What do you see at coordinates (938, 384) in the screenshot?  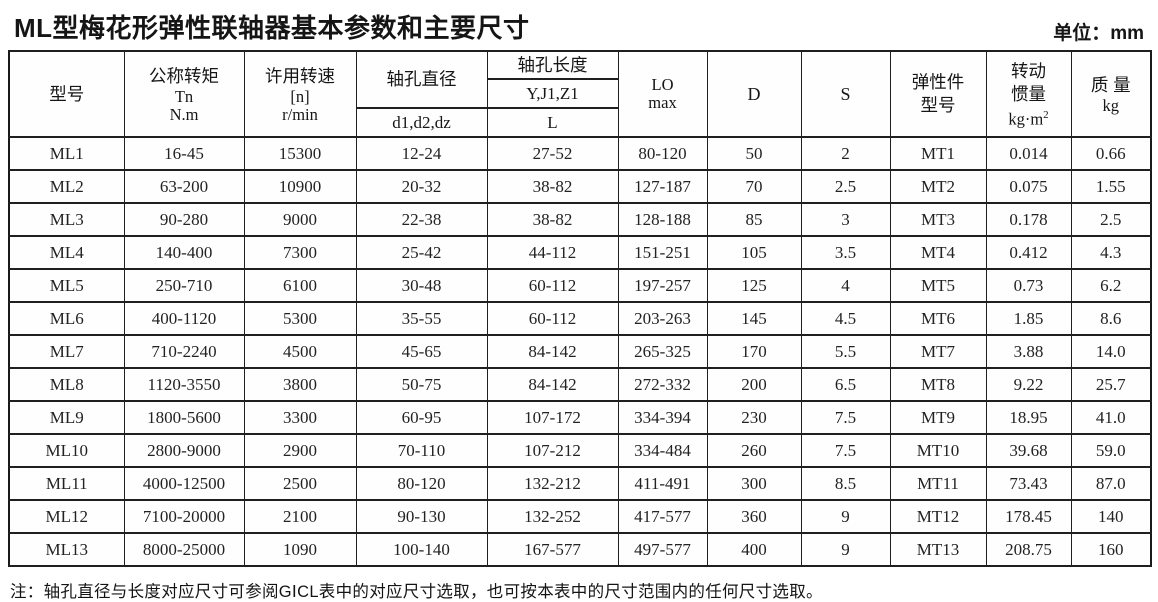 I see `table-cell: MT8` at bounding box center [938, 384].